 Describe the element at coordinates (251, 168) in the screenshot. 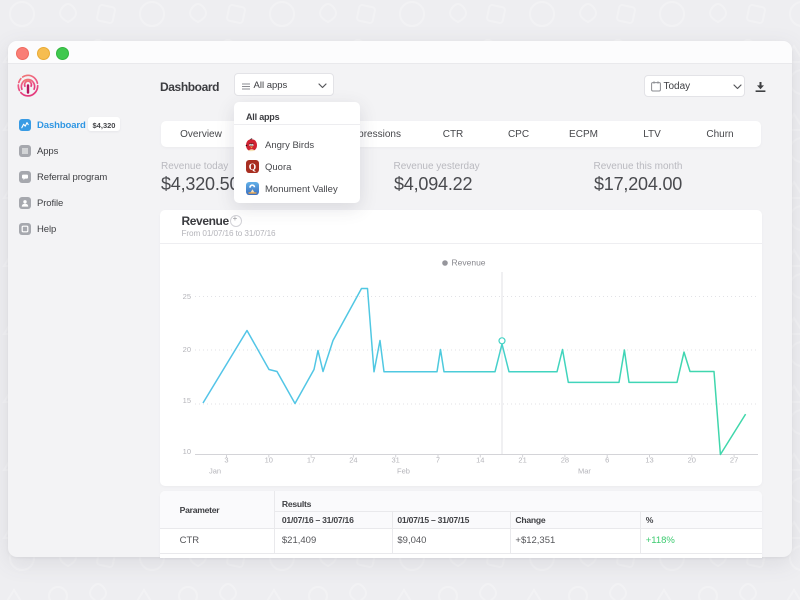

I see `svg-text: Q` at that location.